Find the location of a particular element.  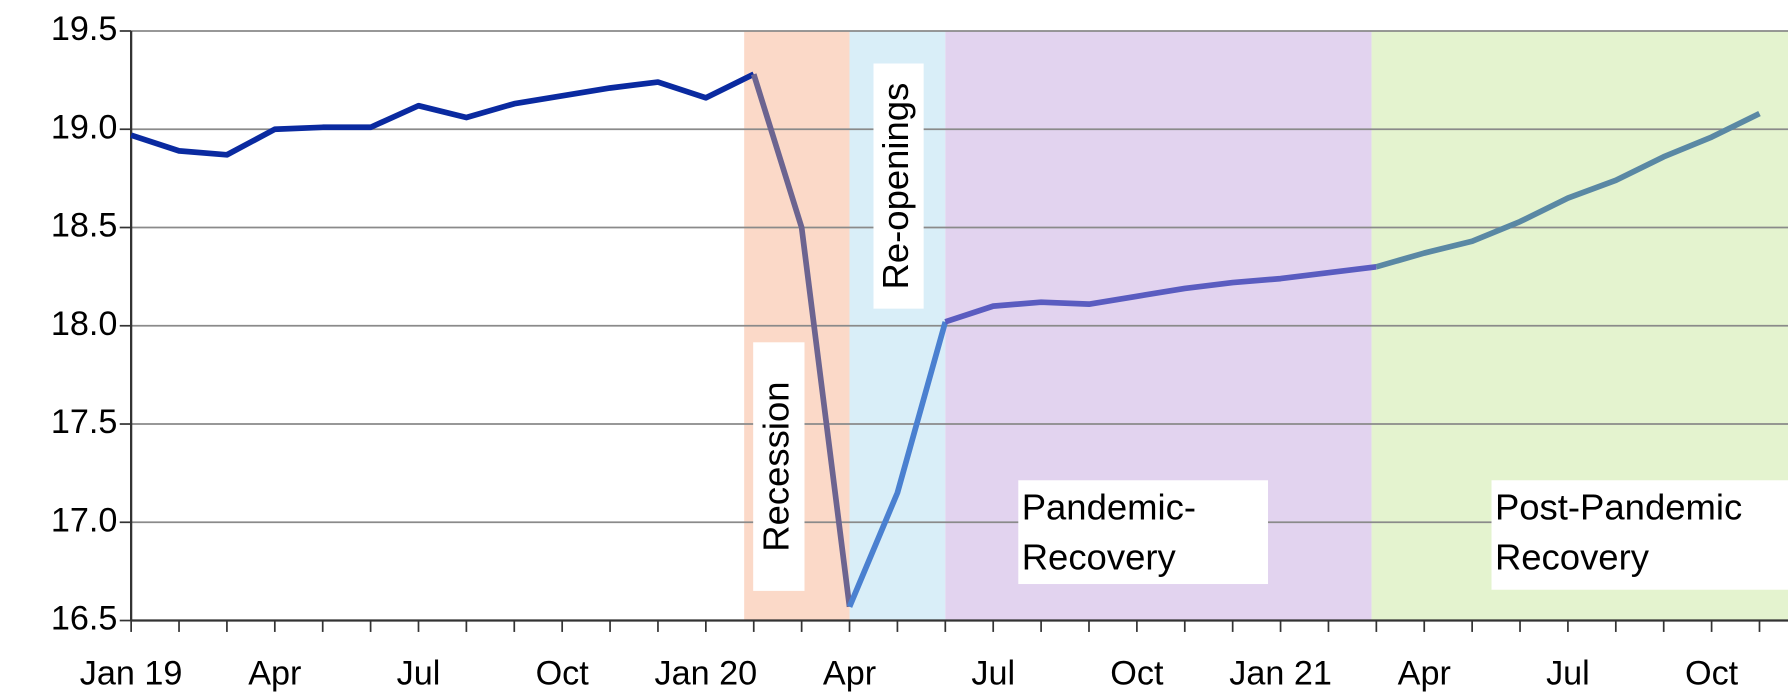

period-label: Re-openings is located at coordinates (895, 186).